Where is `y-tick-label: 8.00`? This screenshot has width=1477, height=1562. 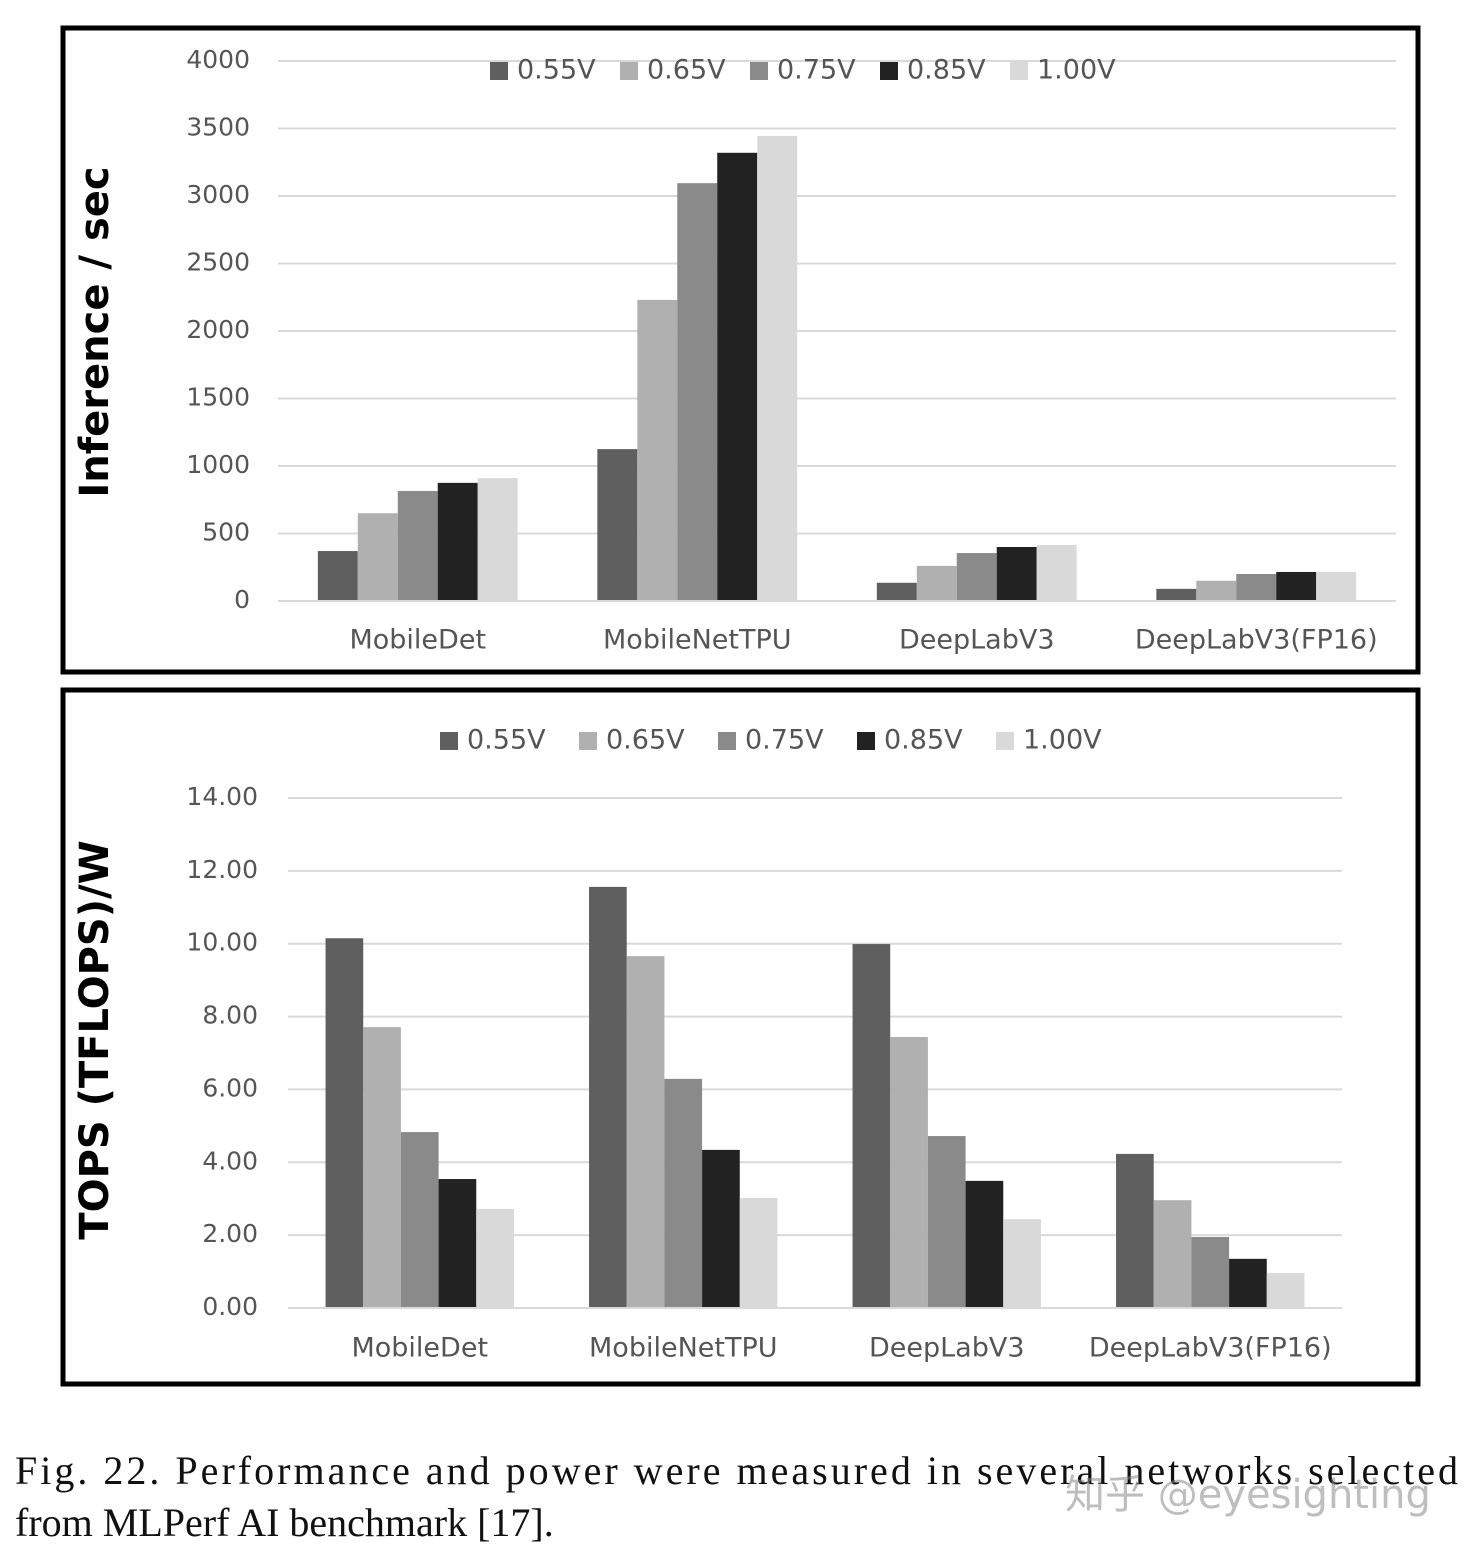
y-tick-label: 8.00 is located at coordinates (230, 1015).